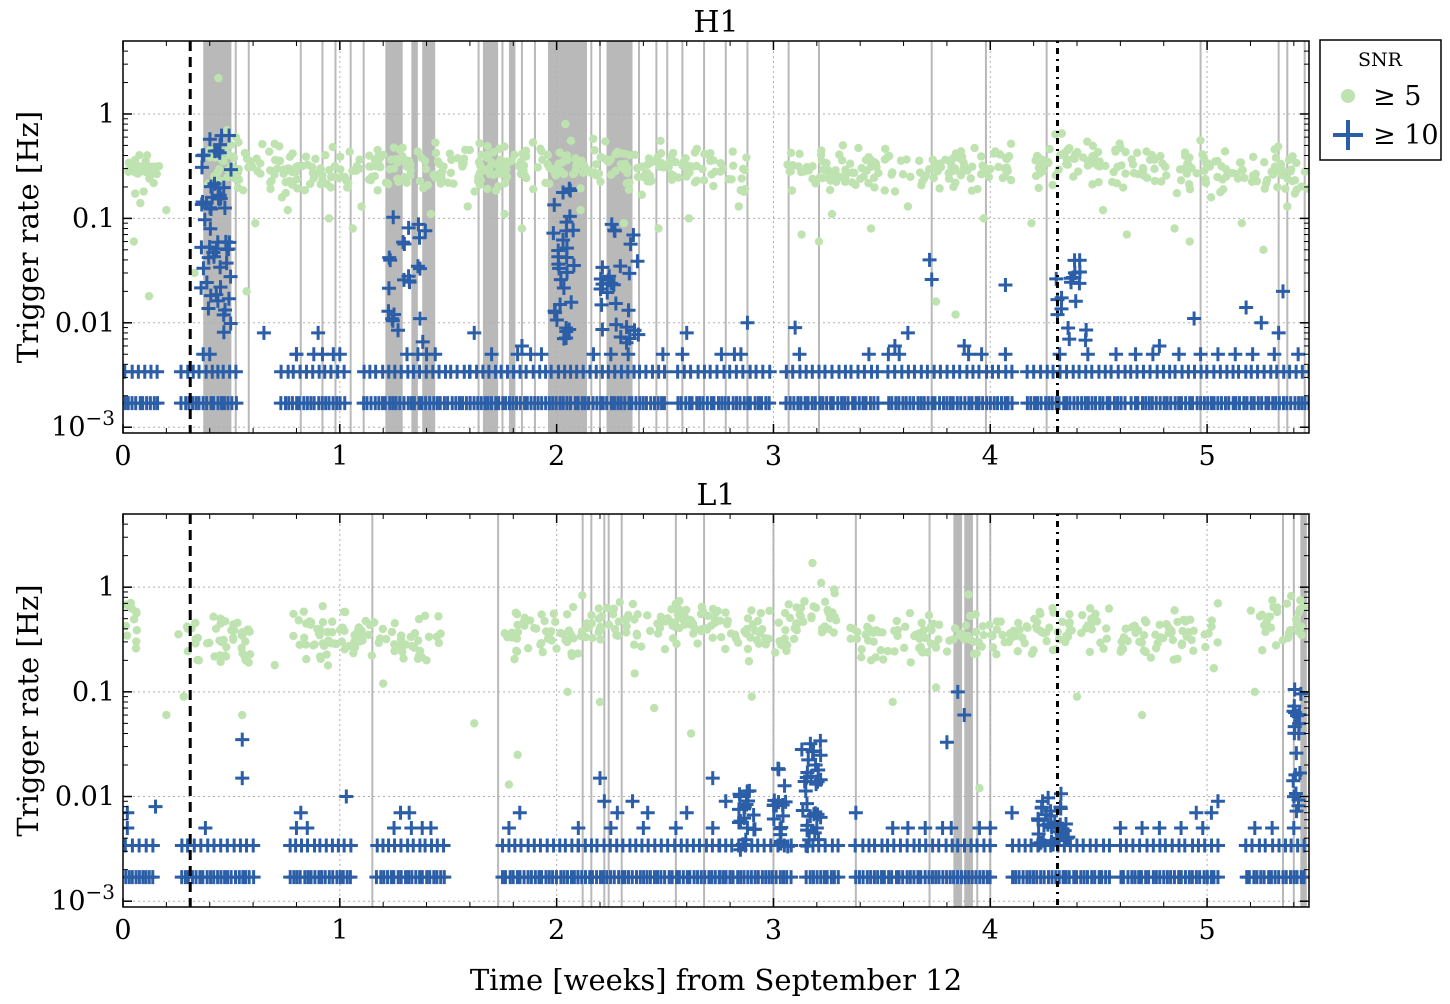 The height and width of the screenshot is (1004, 1450). Describe the element at coordinates (83, 898) in the screenshot. I see `y-tick-label: 10−3` at that location.